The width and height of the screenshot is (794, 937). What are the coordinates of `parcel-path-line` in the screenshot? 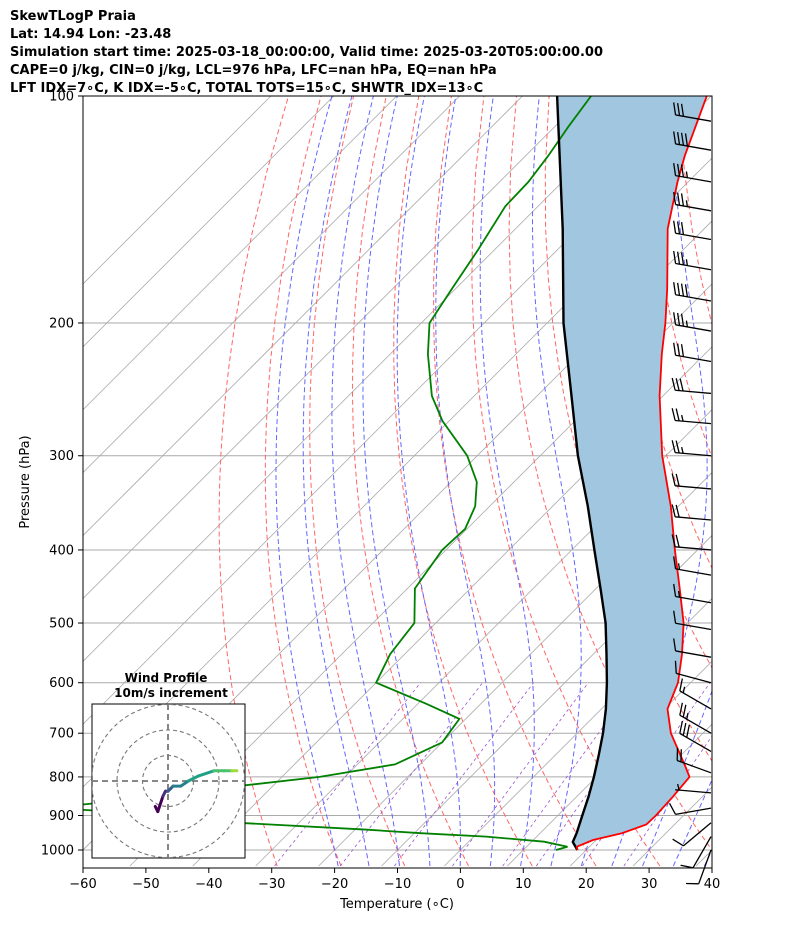 It's located at (582, 473).